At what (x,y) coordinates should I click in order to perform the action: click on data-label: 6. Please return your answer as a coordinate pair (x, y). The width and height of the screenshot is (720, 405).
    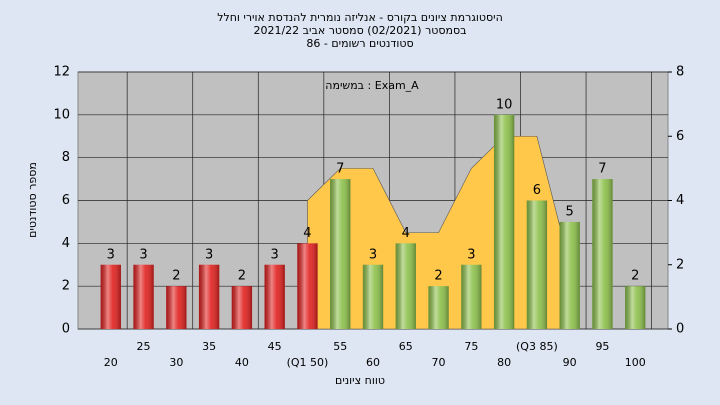
    Looking at the image, I should click on (537, 190).